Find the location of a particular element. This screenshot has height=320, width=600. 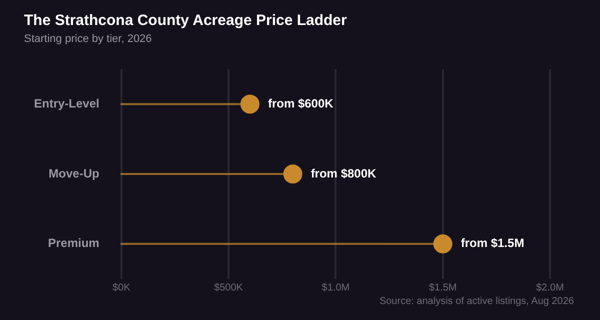

data-label: from $600K is located at coordinates (301, 103).